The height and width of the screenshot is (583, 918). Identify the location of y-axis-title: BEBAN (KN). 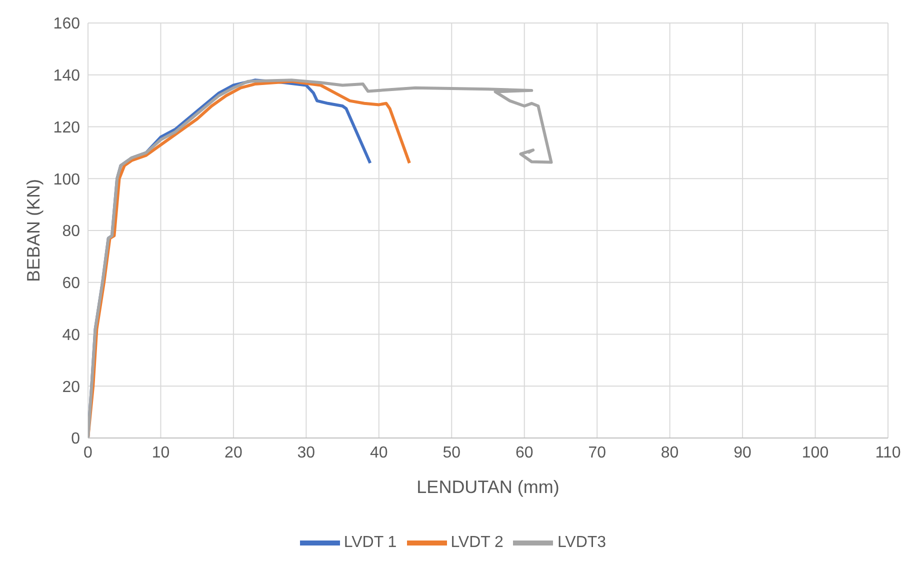
(33, 230).